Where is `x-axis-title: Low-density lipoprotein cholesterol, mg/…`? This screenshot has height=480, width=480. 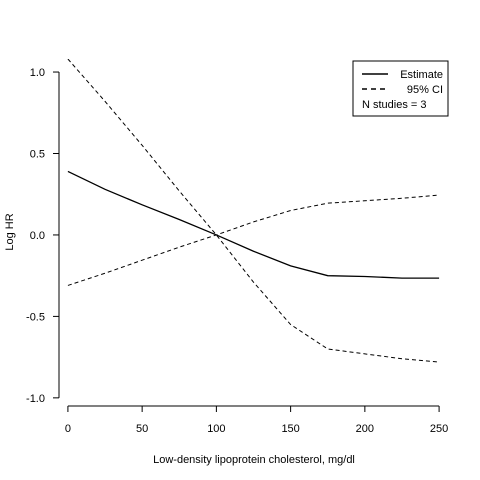 x-axis-title: Low-density lipoprotein cholesterol, mg/… is located at coordinates (254, 460).